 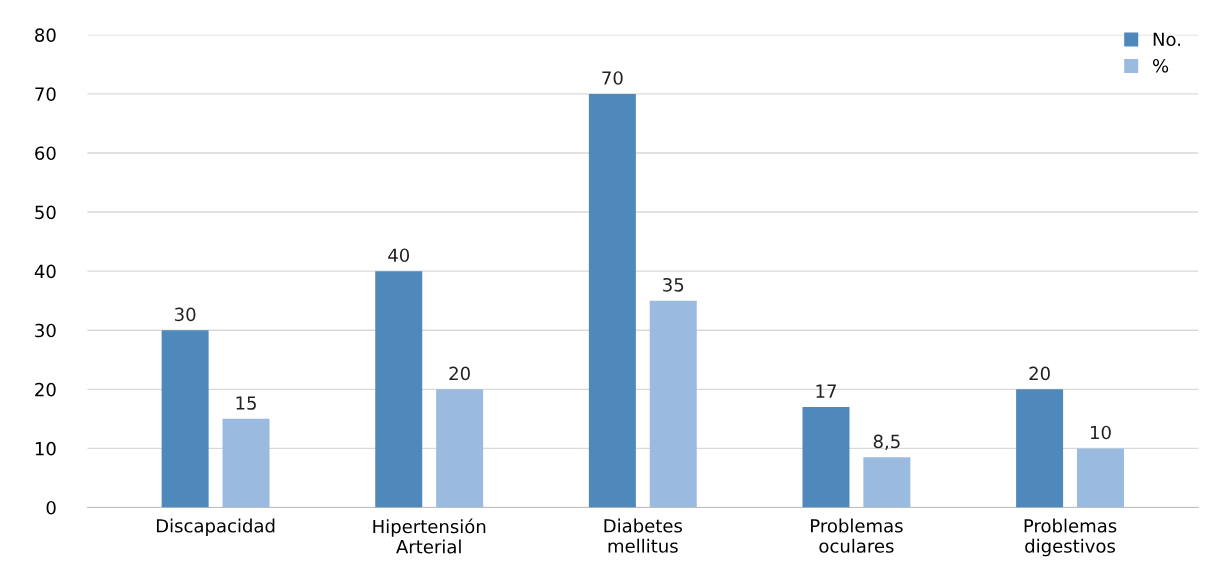 What do you see at coordinates (643, 535) in the screenshot?
I see `x-tick-label: Diabetes mellitus` at bounding box center [643, 535].